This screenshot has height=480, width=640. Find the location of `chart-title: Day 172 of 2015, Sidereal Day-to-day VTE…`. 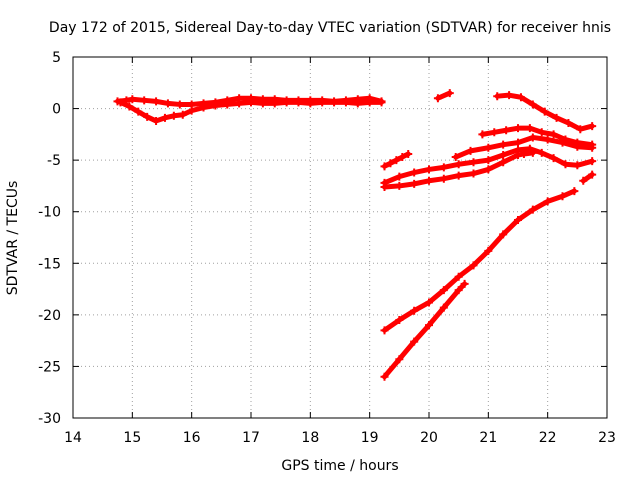

chart-title: Day 172 of 2015, Sidereal Day-to-day VTE… is located at coordinates (330, 28).